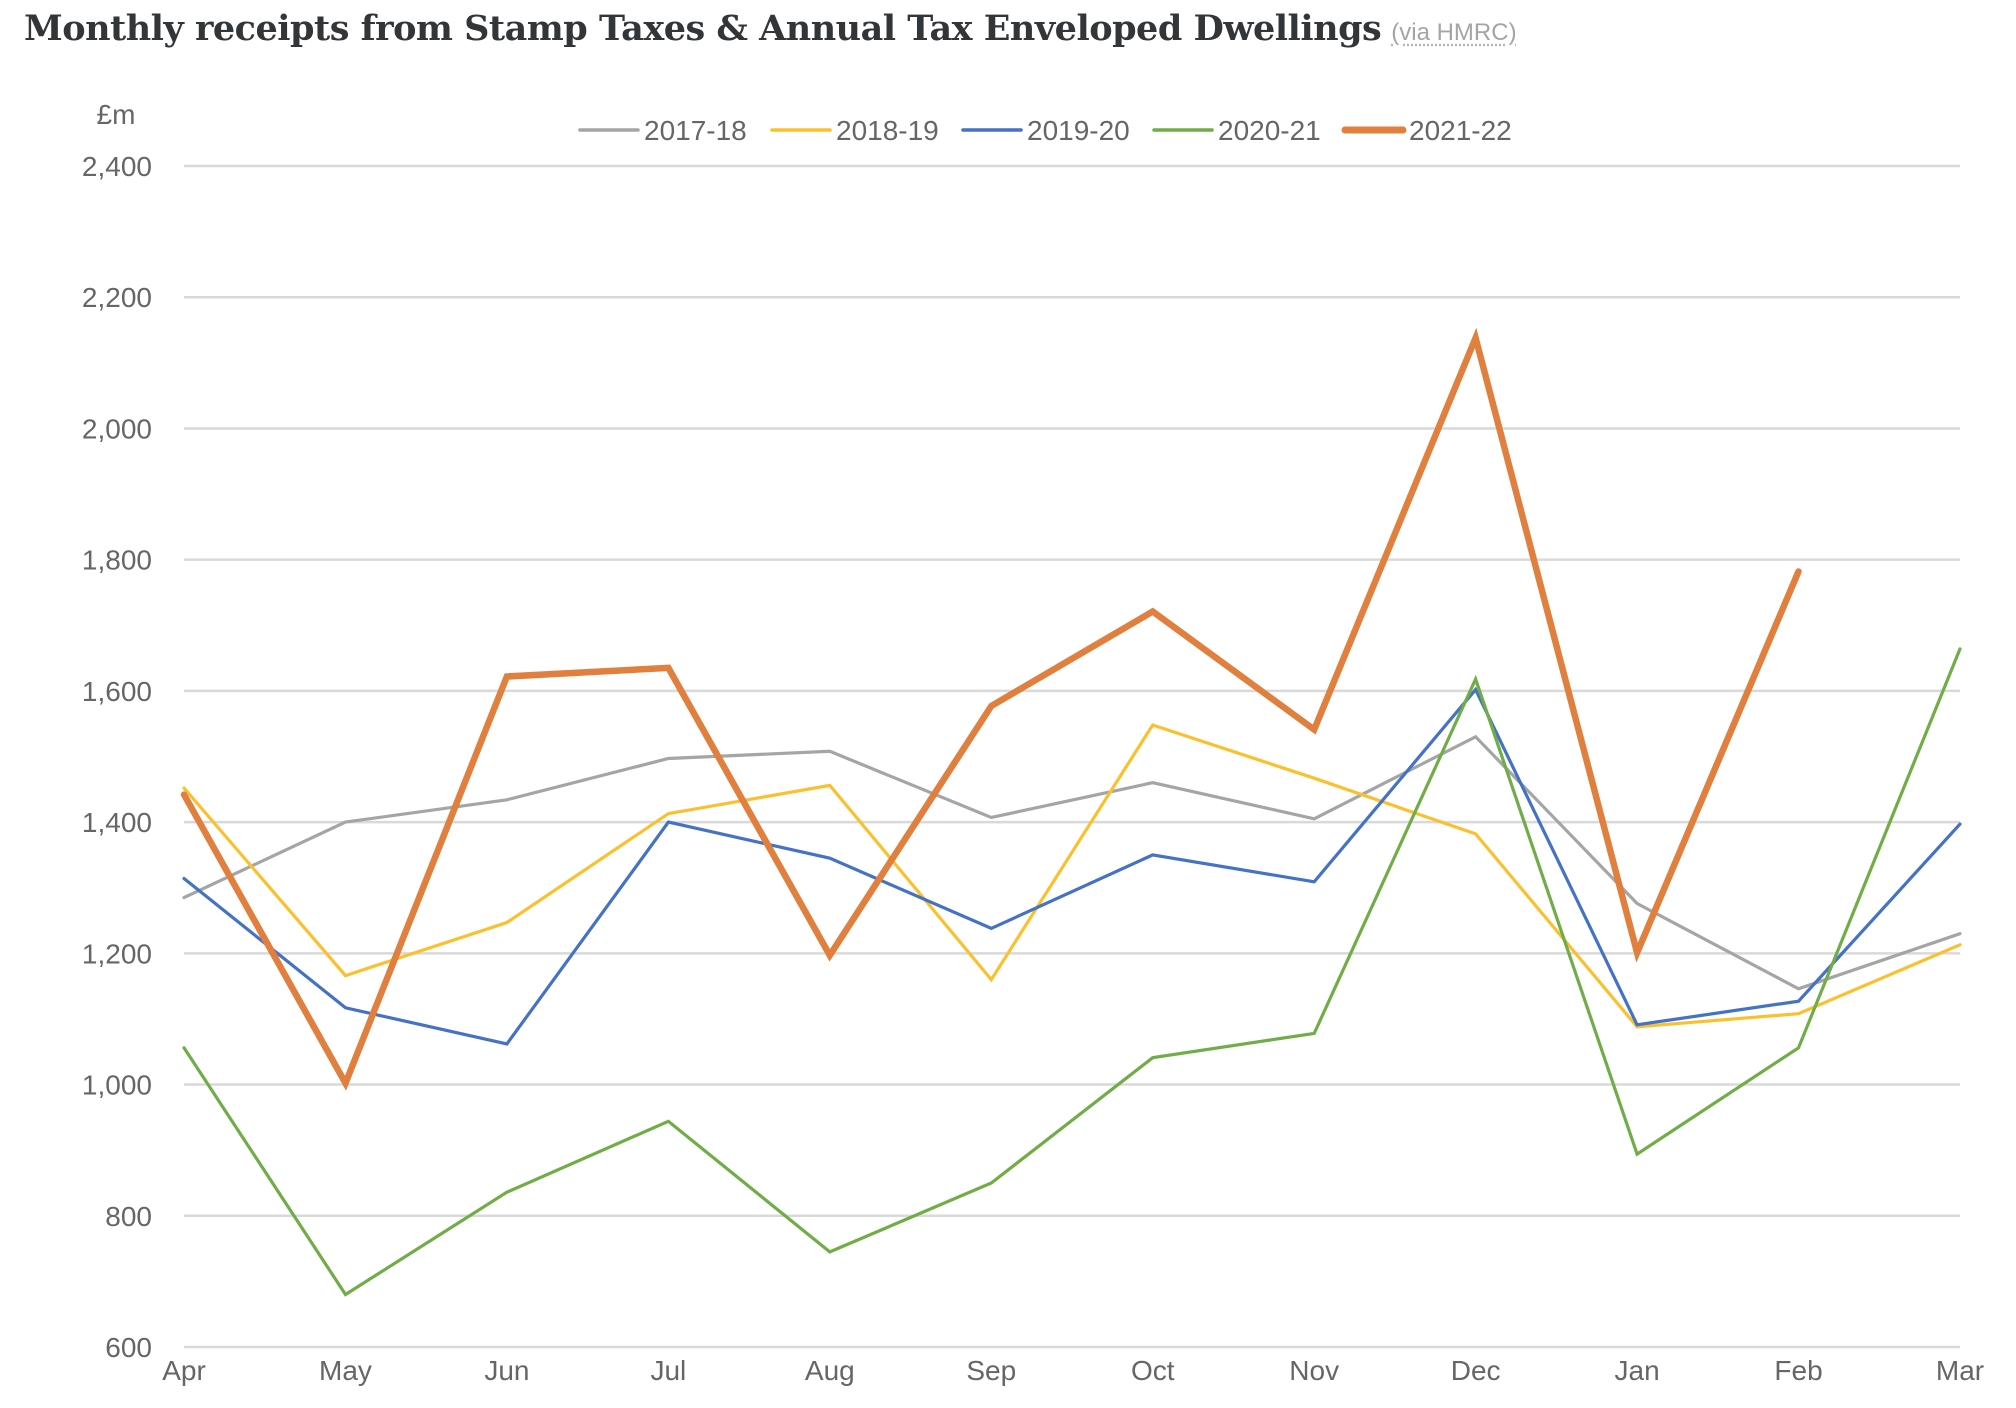 The width and height of the screenshot is (2016, 1408). I want to click on y-tick-label: 2,200, so click(117, 297).